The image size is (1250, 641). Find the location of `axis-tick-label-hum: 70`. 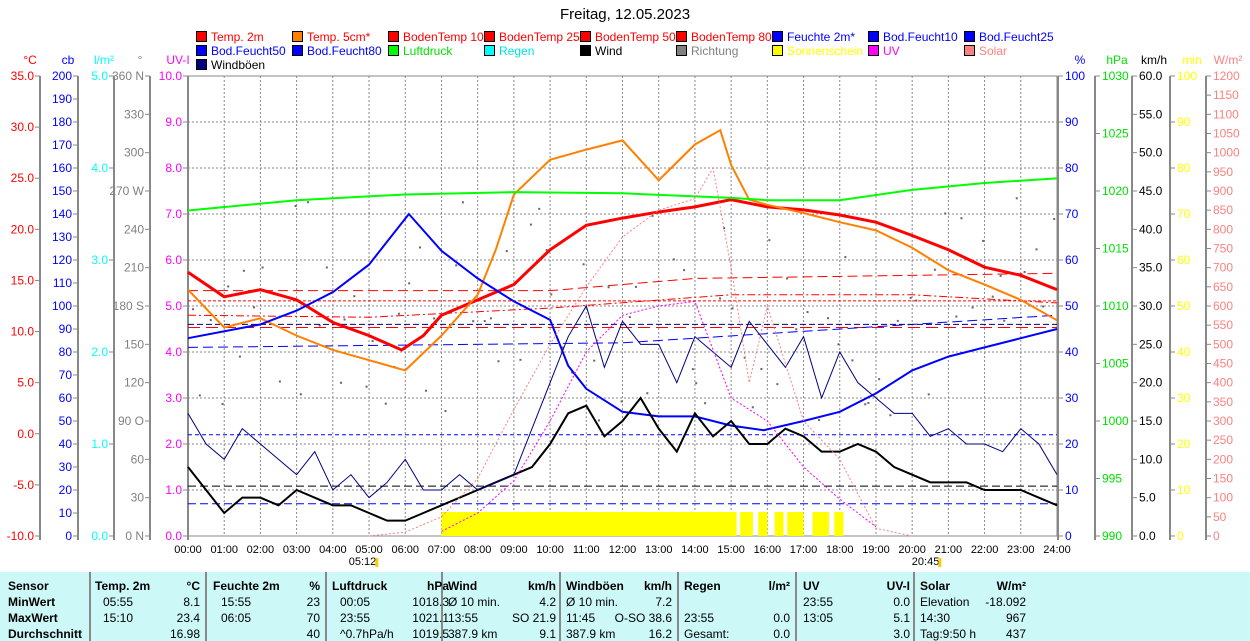

axis-tick-label-hum: 70 is located at coordinates (1072, 214).